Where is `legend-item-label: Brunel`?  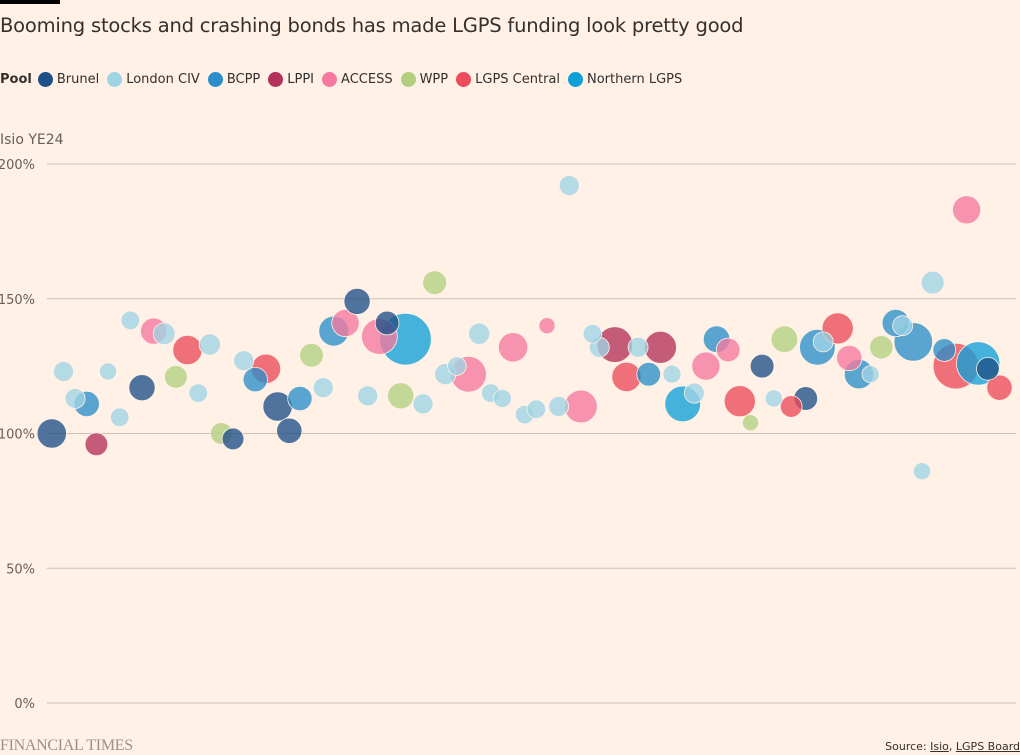 legend-item-label: Brunel is located at coordinates (78, 79).